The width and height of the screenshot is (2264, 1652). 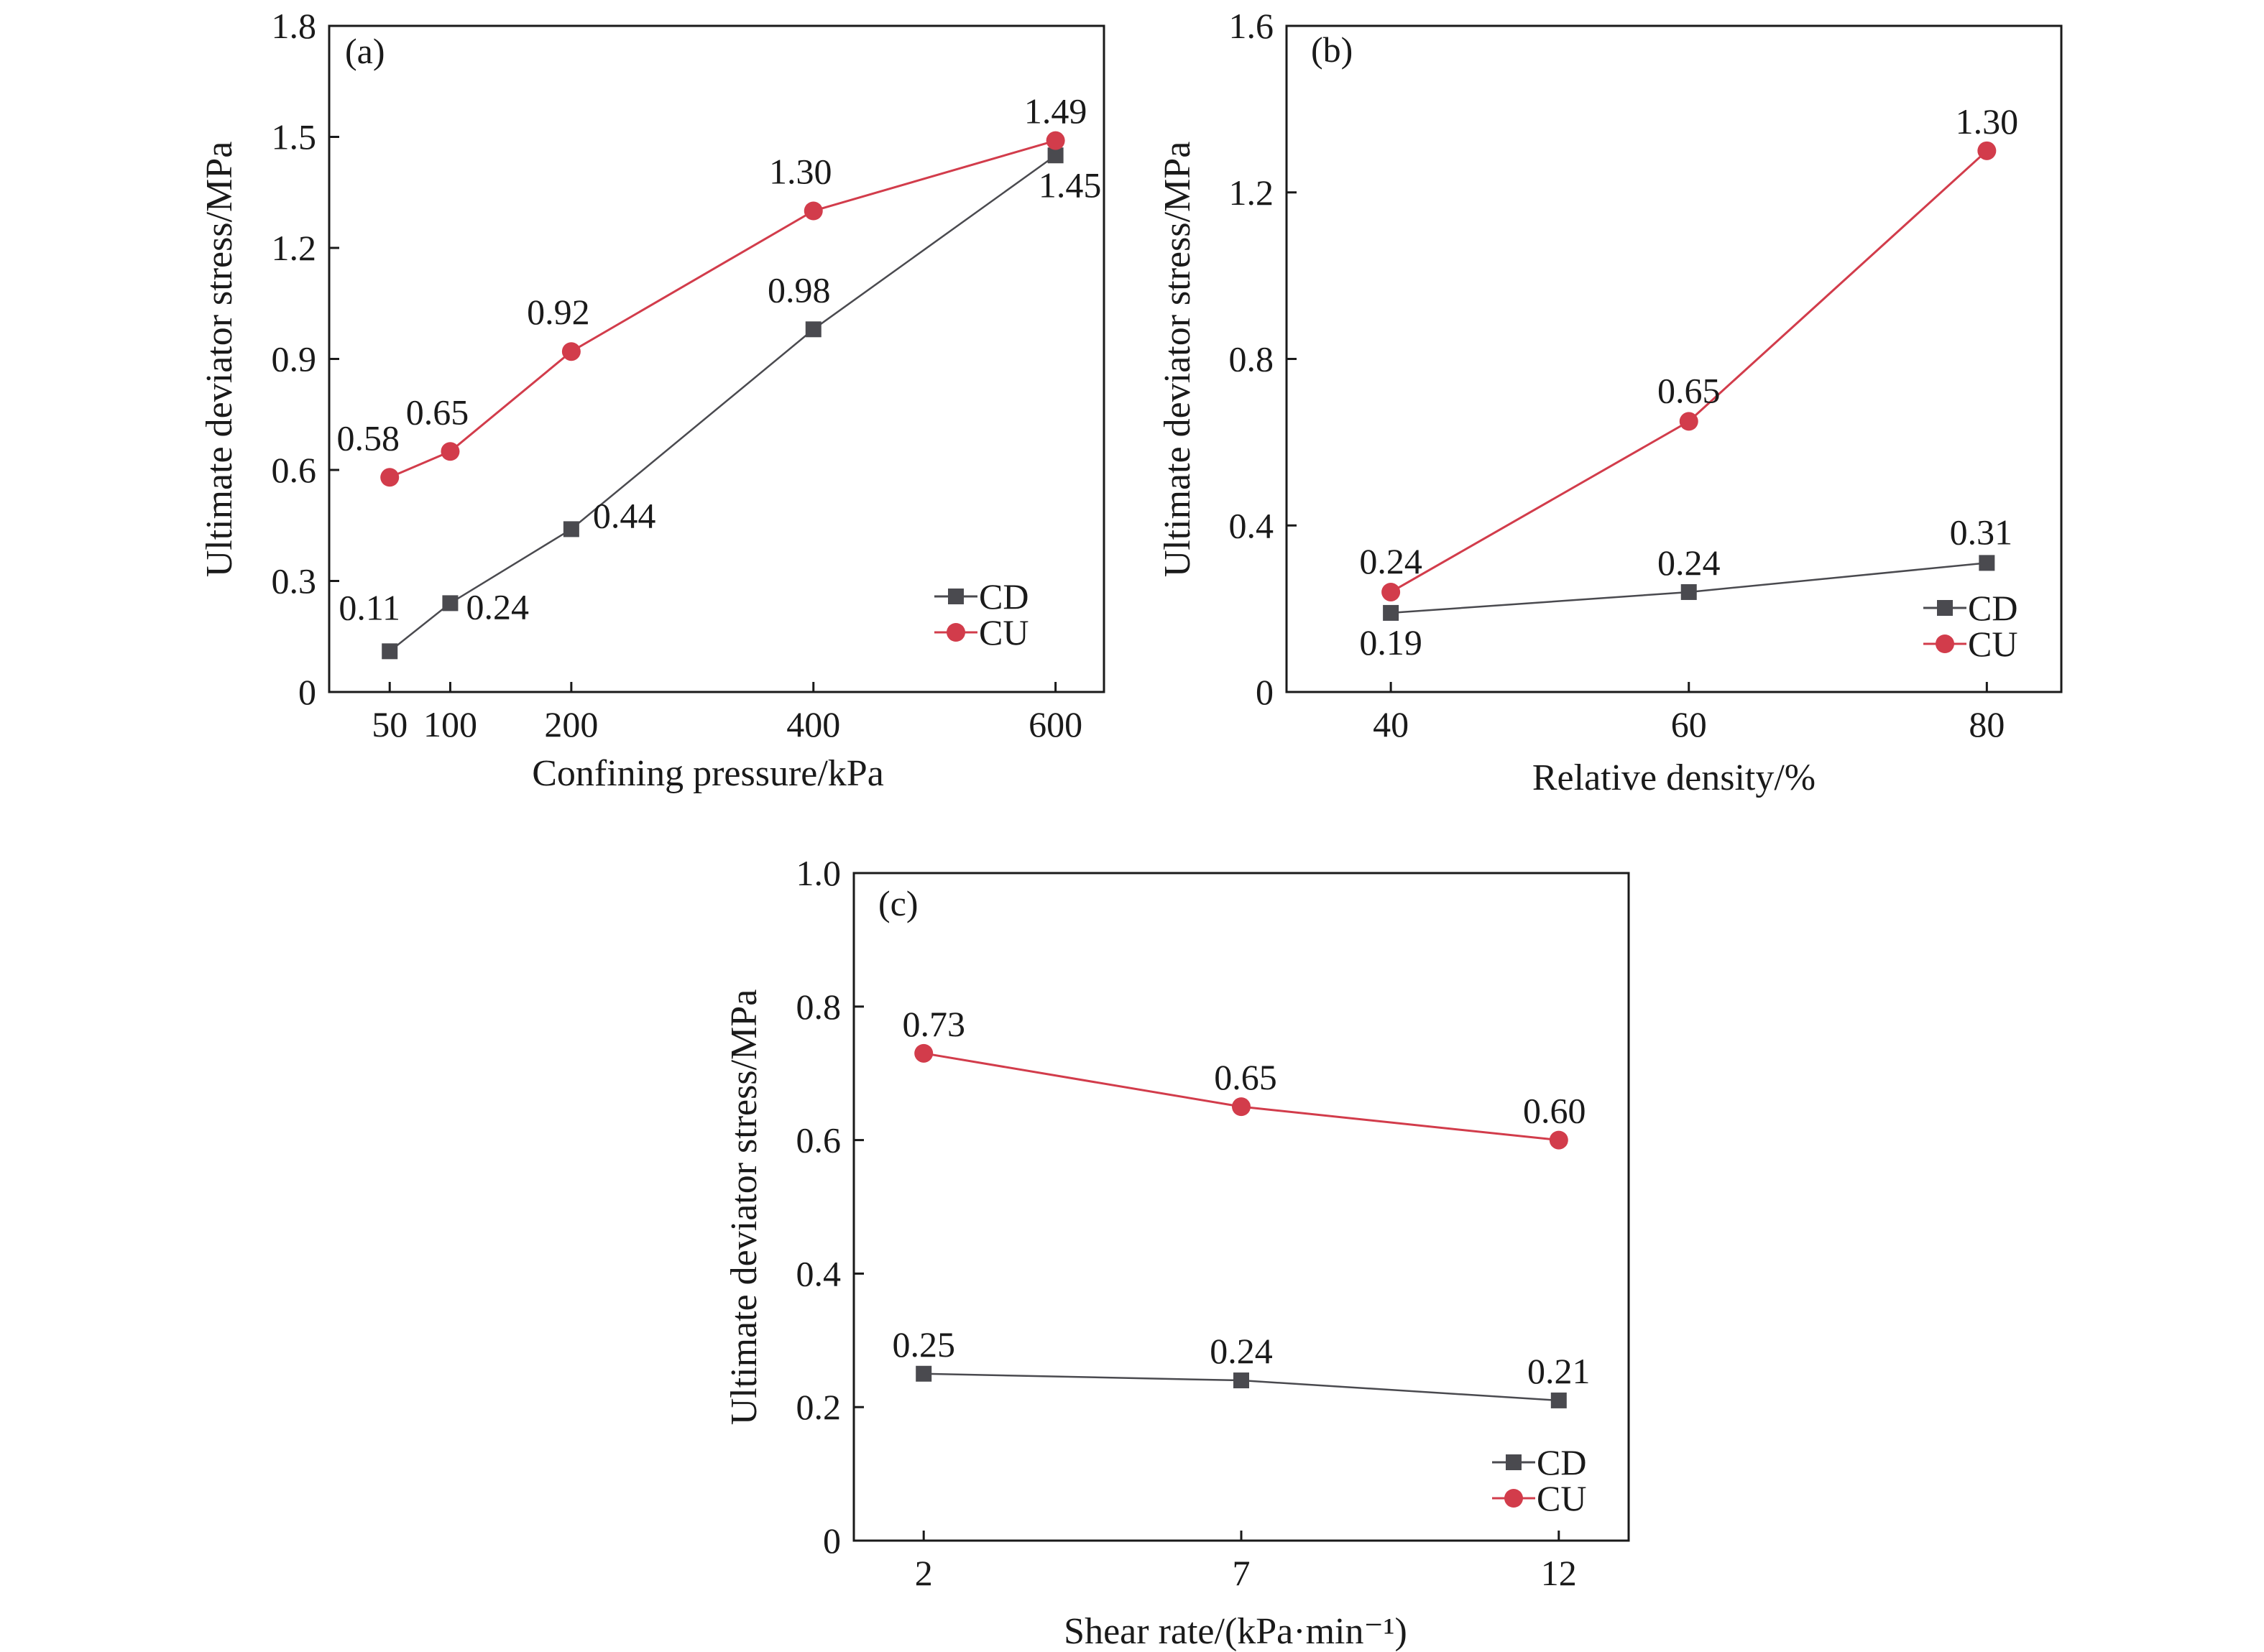 I want to click on panel-c-y-tick-label: 1.0, so click(x=819, y=873).